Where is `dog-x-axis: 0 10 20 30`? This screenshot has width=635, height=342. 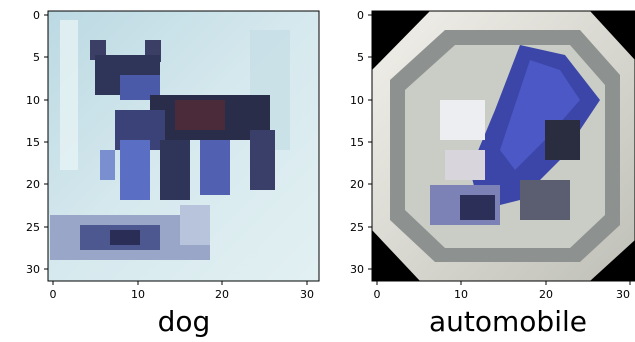
dog-x-axis: 0 10 20 30 is located at coordinates (182, 291).